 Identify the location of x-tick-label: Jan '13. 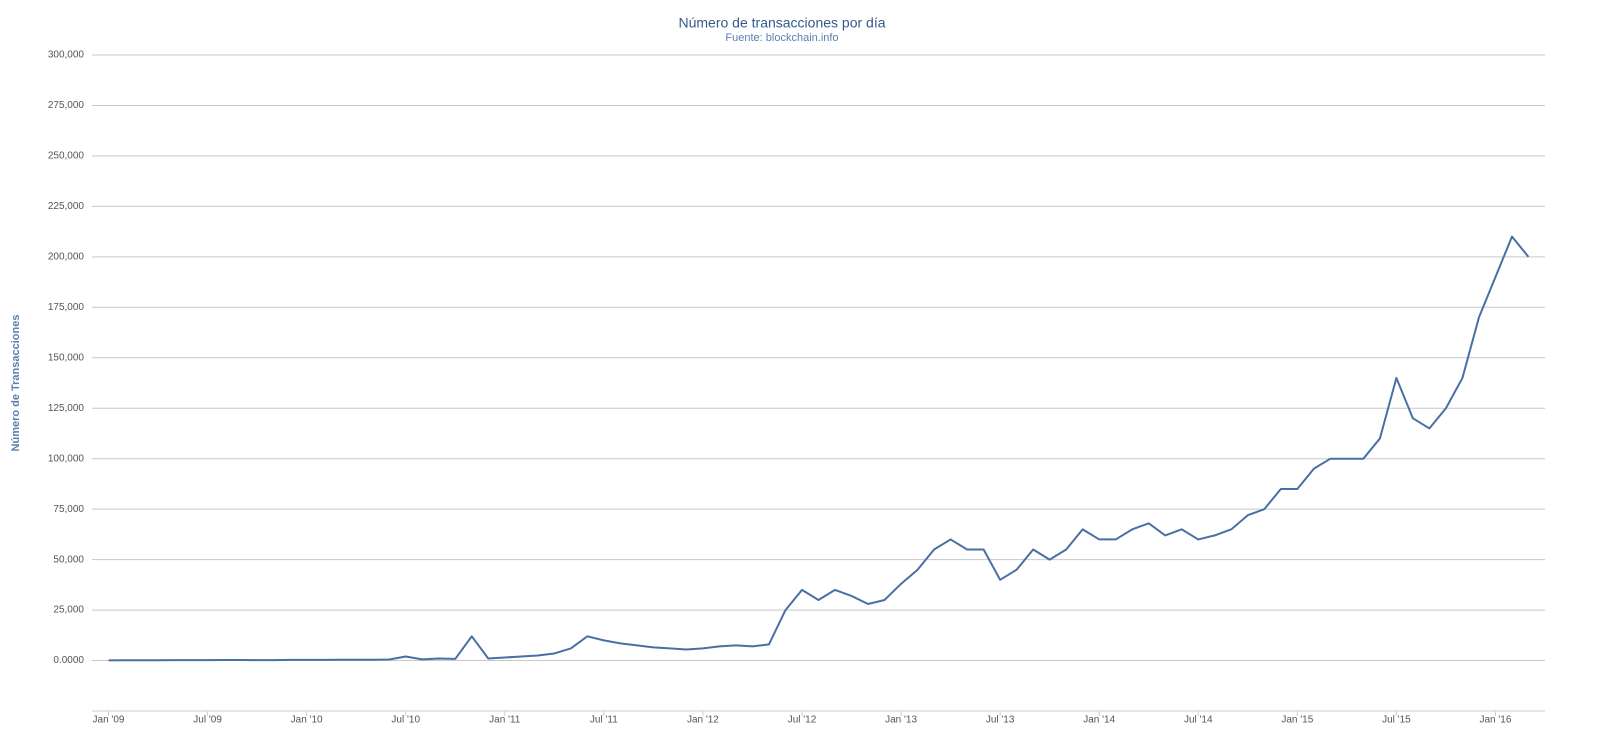
(901, 720).